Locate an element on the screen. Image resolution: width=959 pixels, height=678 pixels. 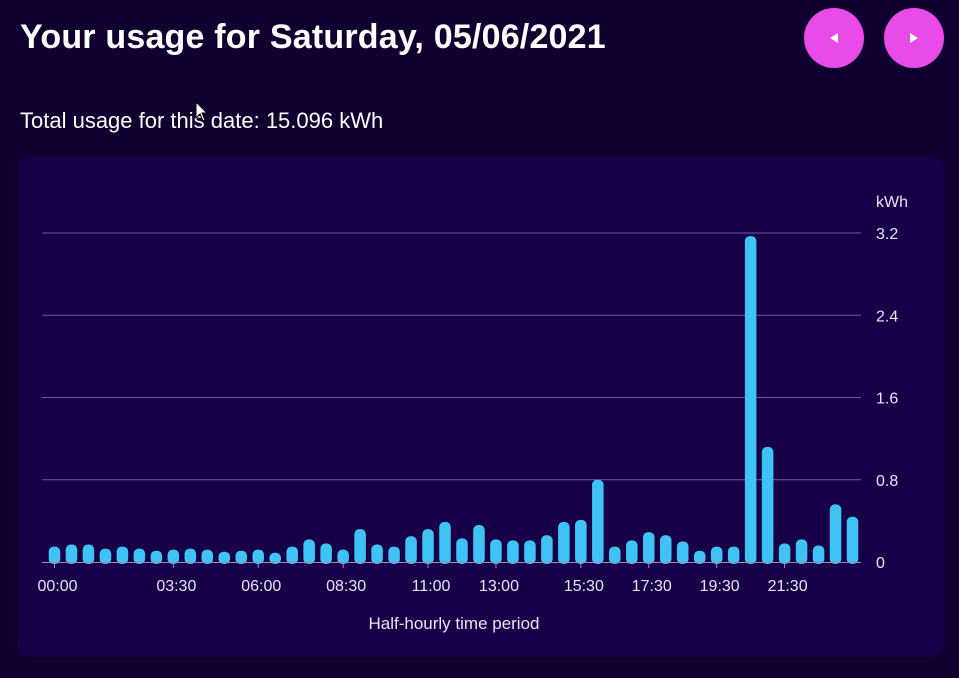
triangle-left-icon is located at coordinates (834, 38).